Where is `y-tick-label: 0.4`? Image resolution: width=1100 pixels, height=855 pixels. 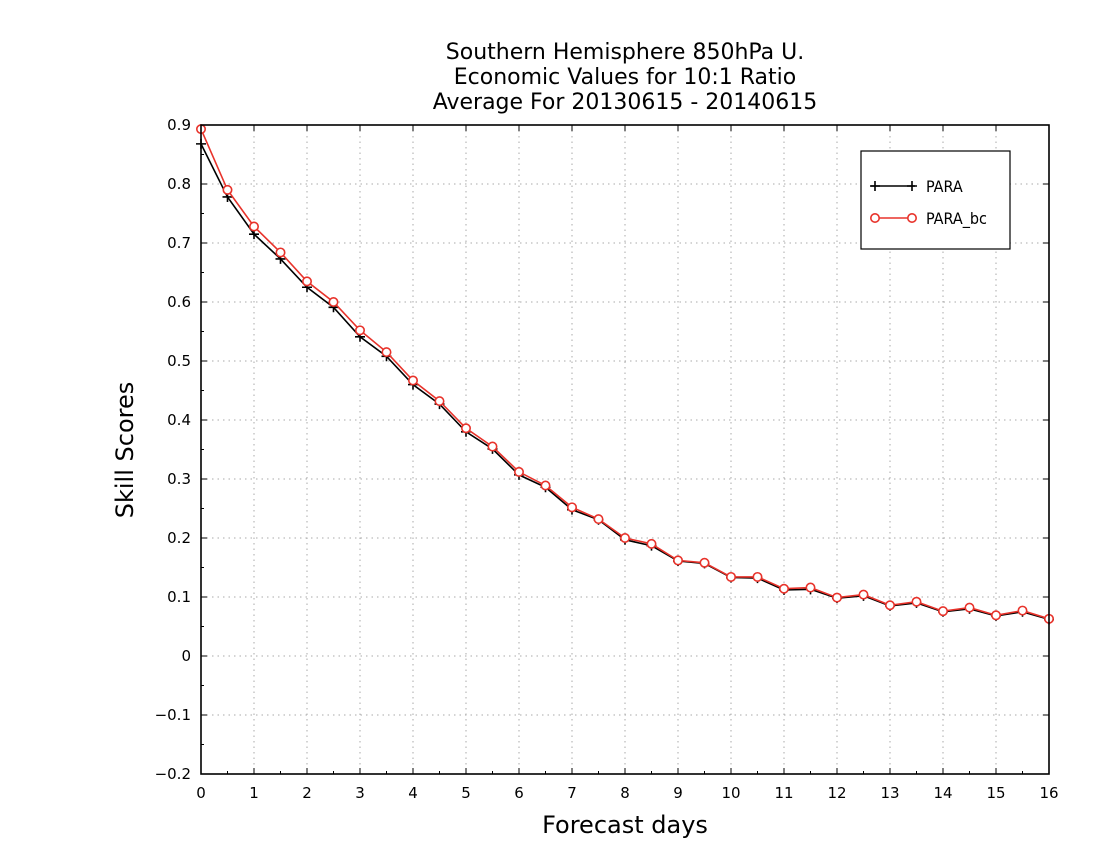 y-tick-label: 0.4 is located at coordinates (179, 420).